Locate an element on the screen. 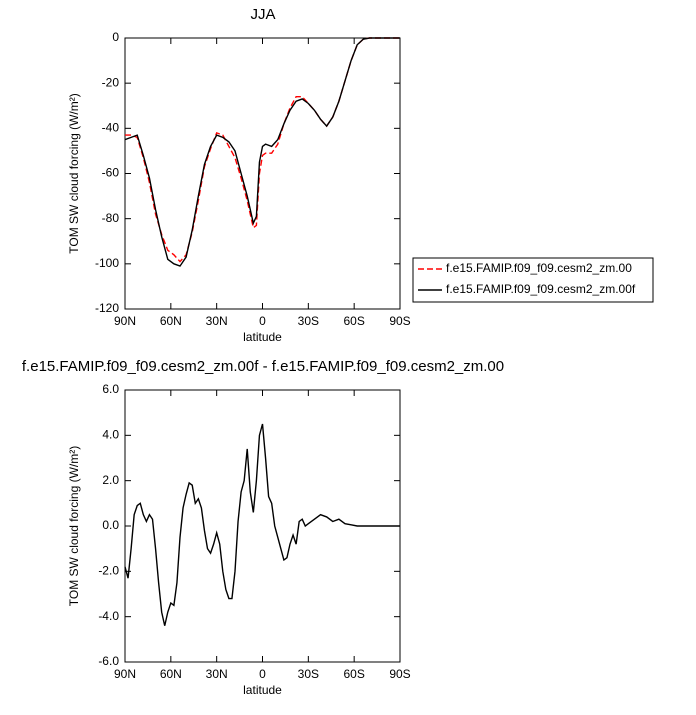 Image resolution: width=696 pixels, height=715 pixels. legend-label: f.e15.FAMIP.f09_f09.cesm2_zm.00f is located at coordinates (541, 289).